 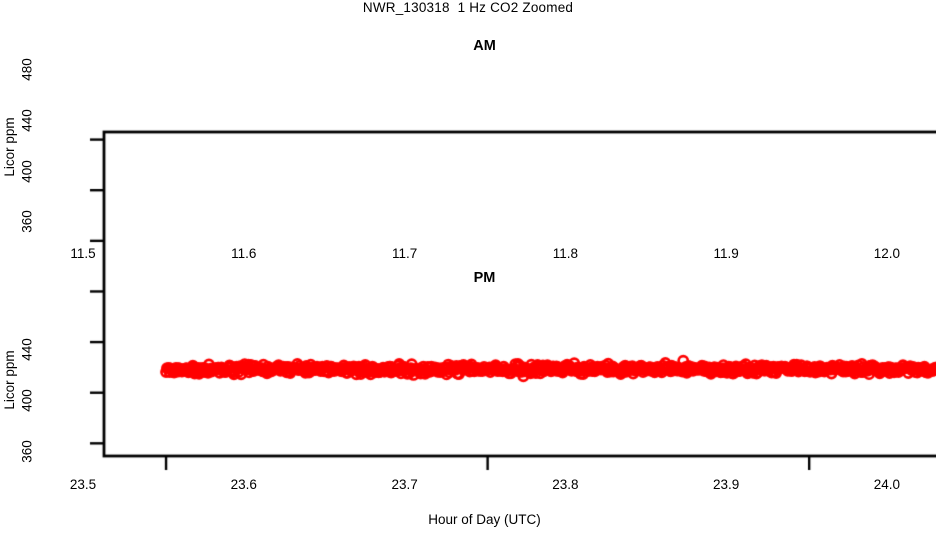 I want to click on chart-title: NWR_130318 1 Hz CO2 Zoomed, so click(x=468, y=7).